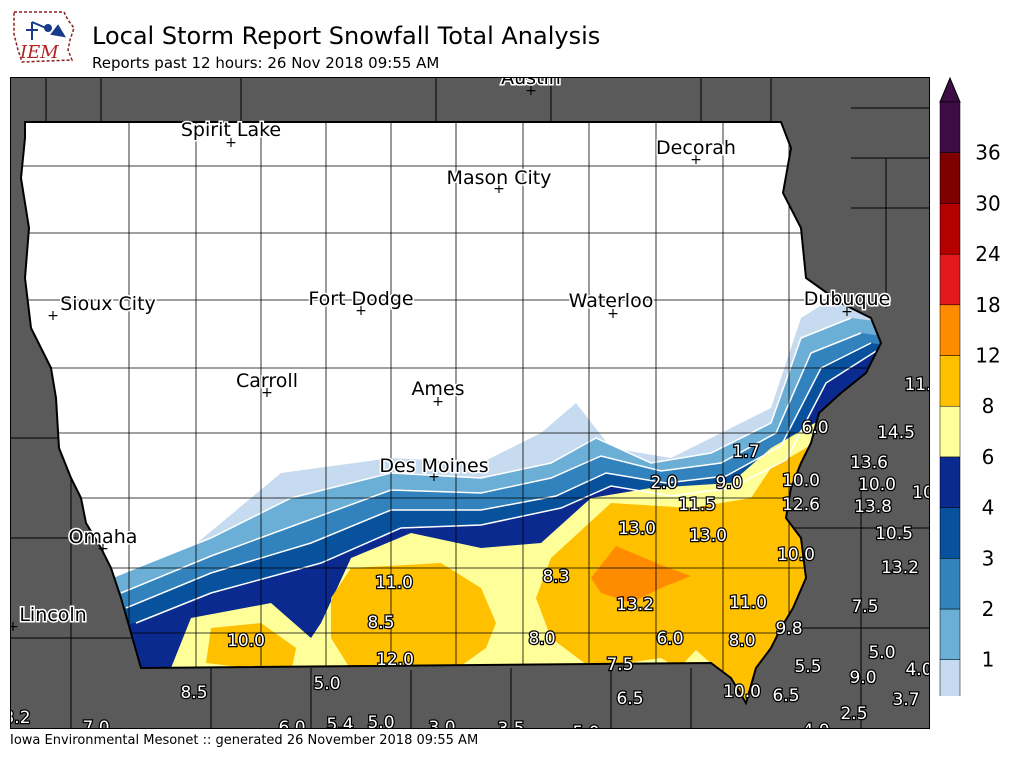 The height and width of the screenshot is (768, 1024). I want to click on city-label: Carroll, so click(267, 381).